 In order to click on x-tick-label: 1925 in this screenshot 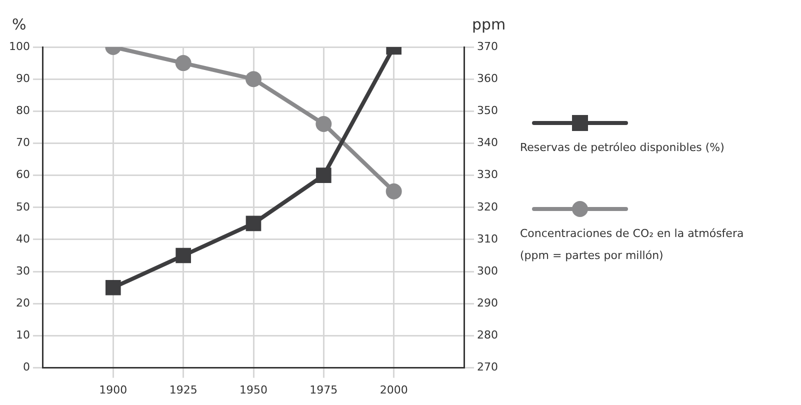, I will do `click(183, 389)`.